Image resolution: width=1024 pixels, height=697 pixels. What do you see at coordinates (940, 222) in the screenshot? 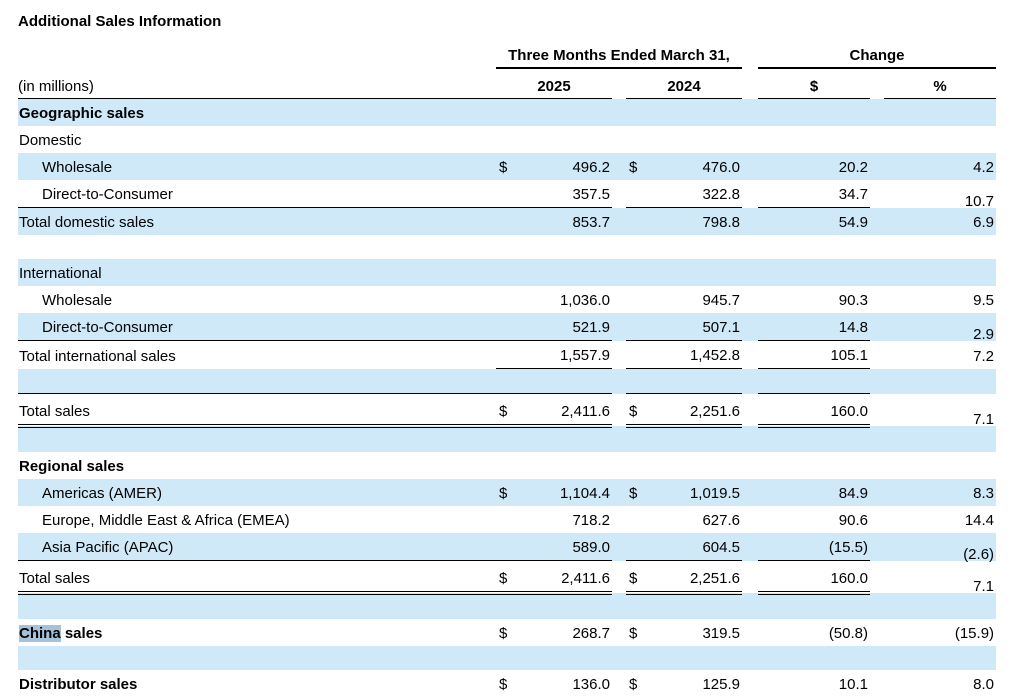
I see `change-percent-value: 6.9` at bounding box center [940, 222].